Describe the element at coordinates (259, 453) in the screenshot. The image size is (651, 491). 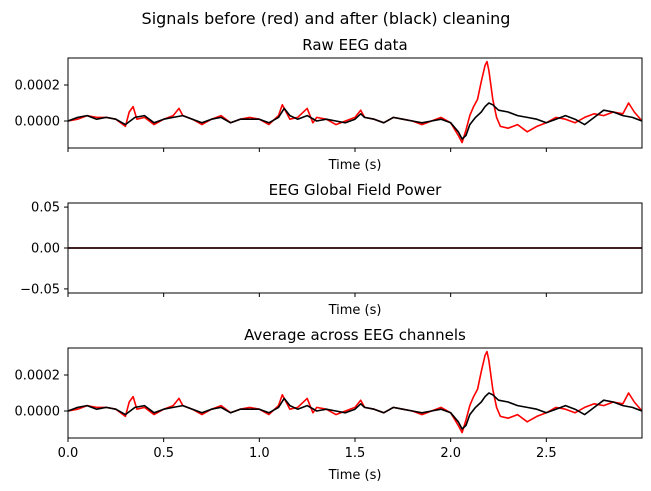
I see `x-tick-label: 1.0` at that location.